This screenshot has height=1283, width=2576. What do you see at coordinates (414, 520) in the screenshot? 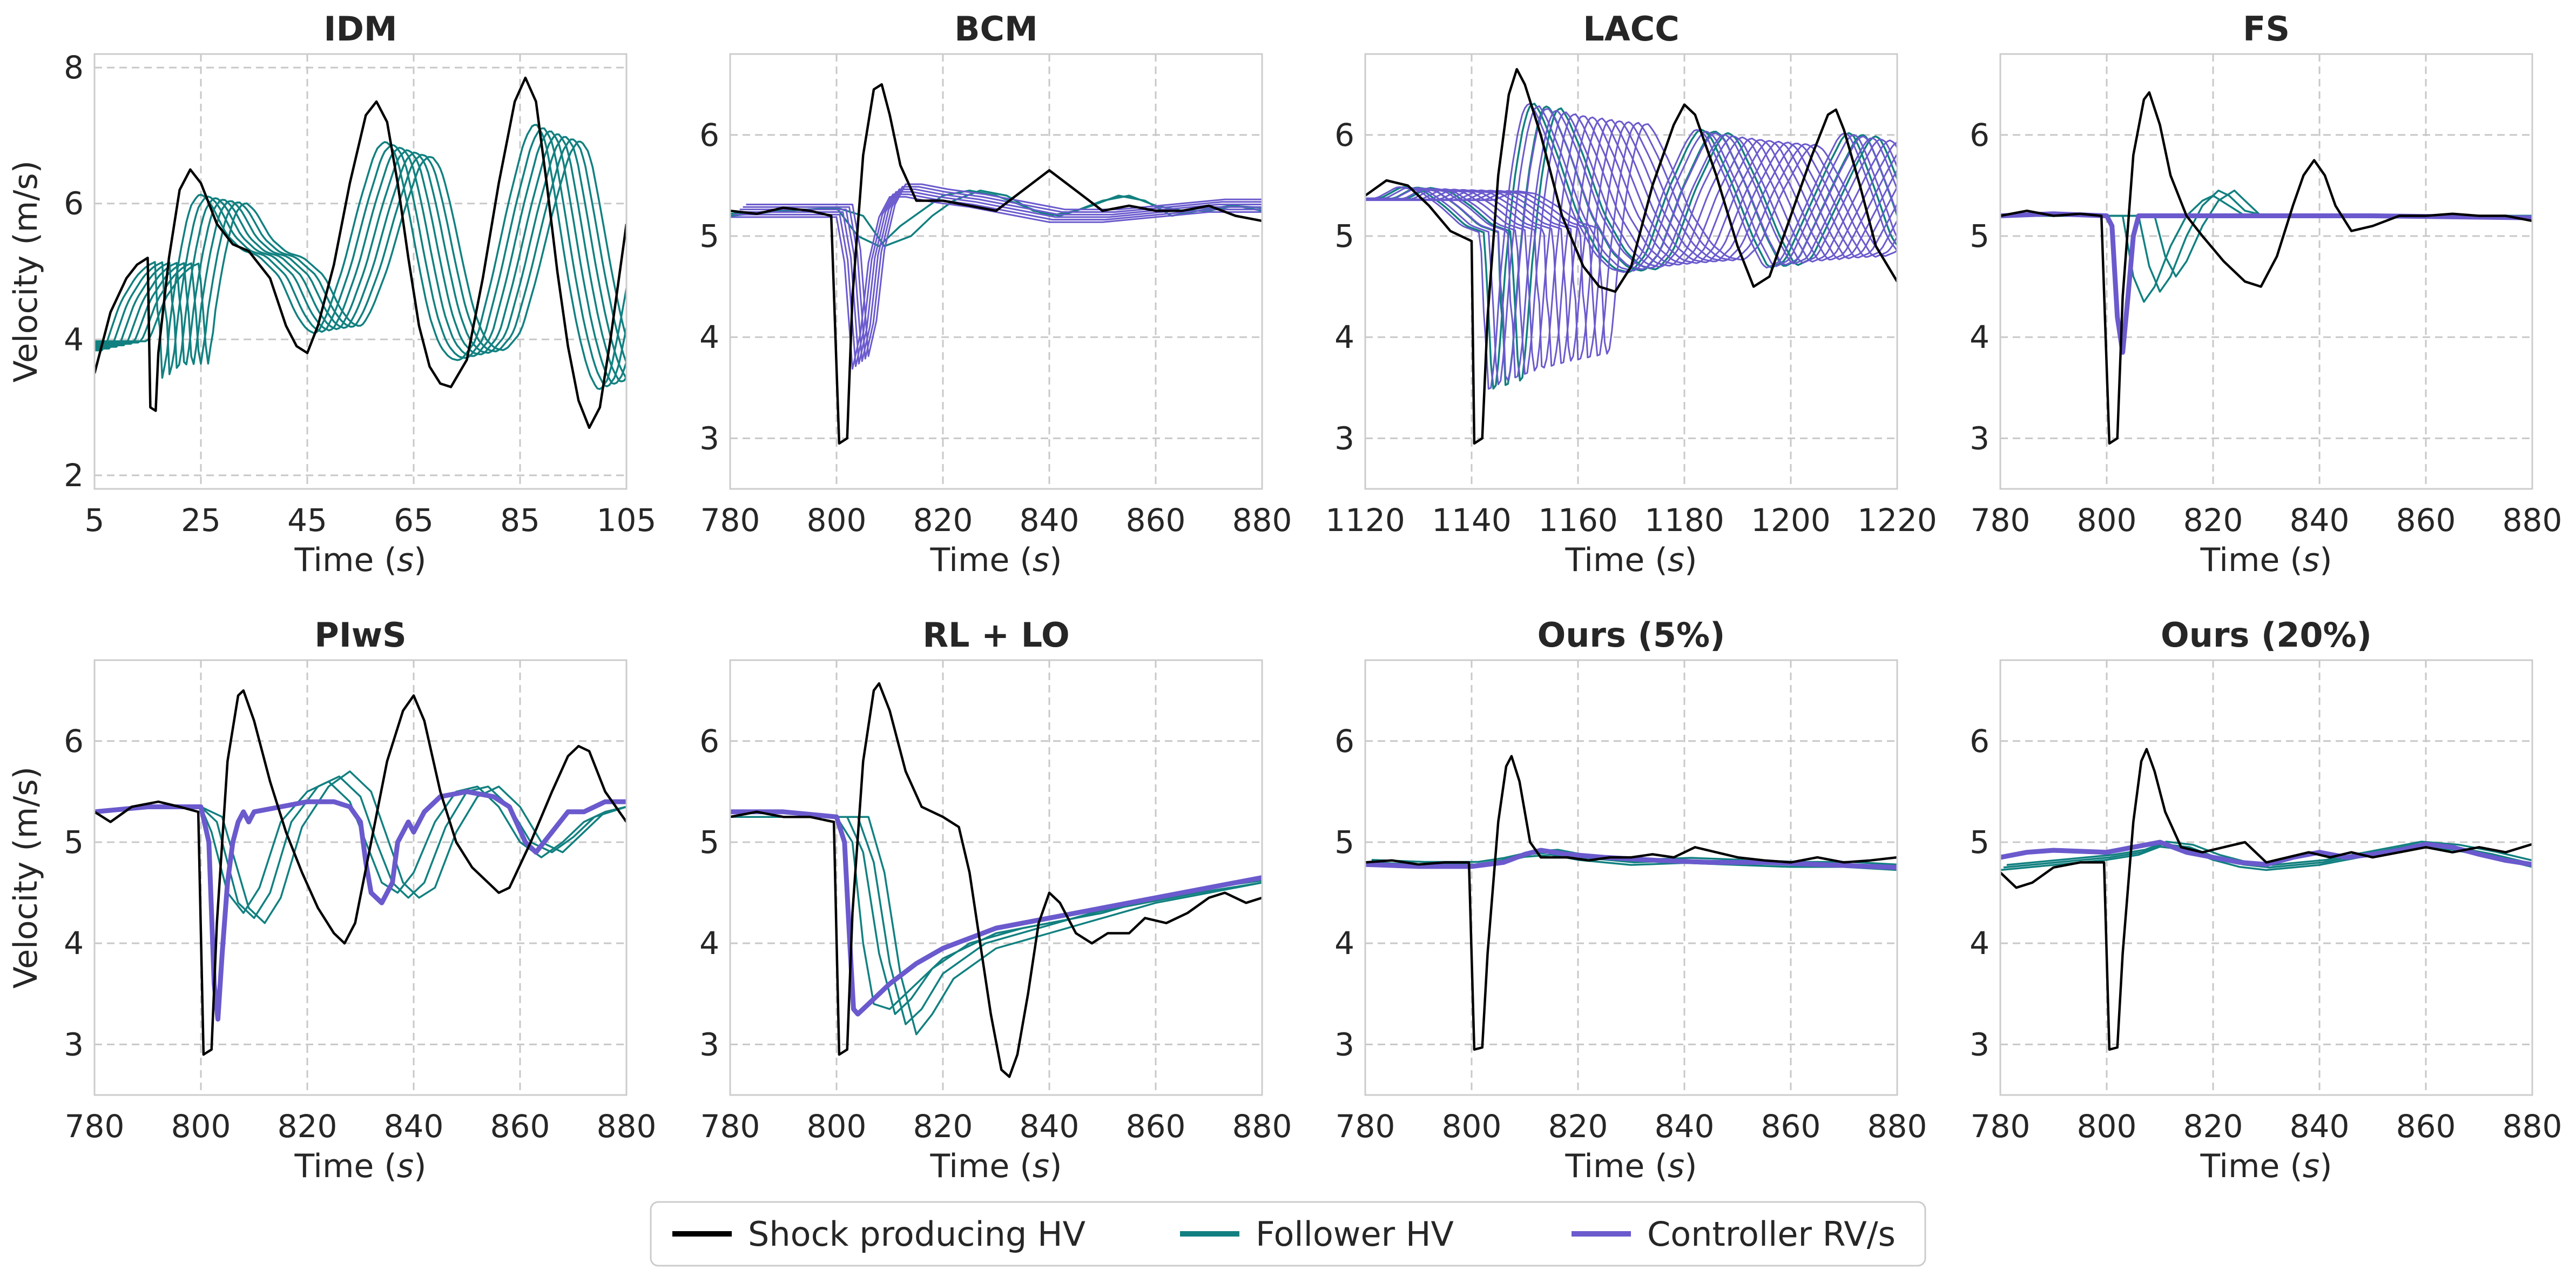
I see `x-tick-label: 65` at bounding box center [414, 520].